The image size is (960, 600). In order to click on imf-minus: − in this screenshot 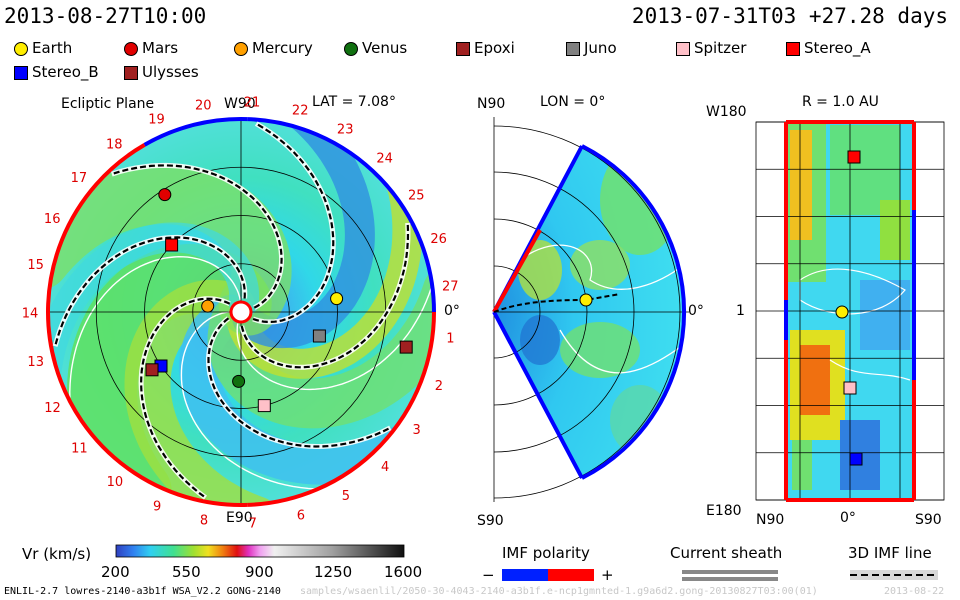, I will do `click(488, 575)`.